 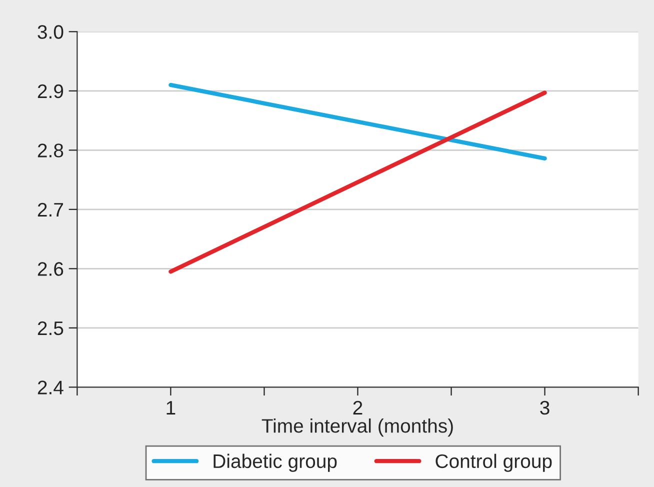 What do you see at coordinates (51, 328) in the screenshot?
I see `y-tick-label: 2.5` at bounding box center [51, 328].